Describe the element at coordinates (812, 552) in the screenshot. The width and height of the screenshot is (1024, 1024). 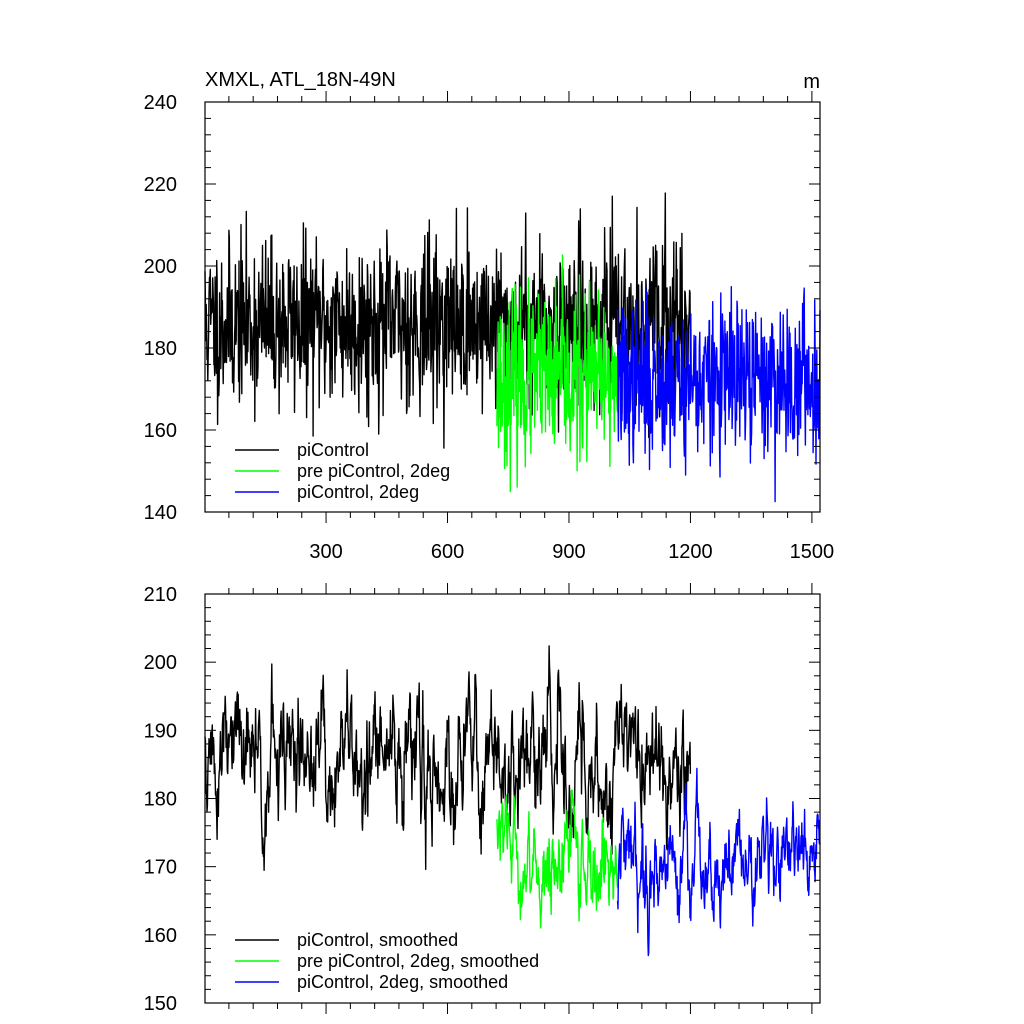
I see `x-tick-label: 1500` at that location.